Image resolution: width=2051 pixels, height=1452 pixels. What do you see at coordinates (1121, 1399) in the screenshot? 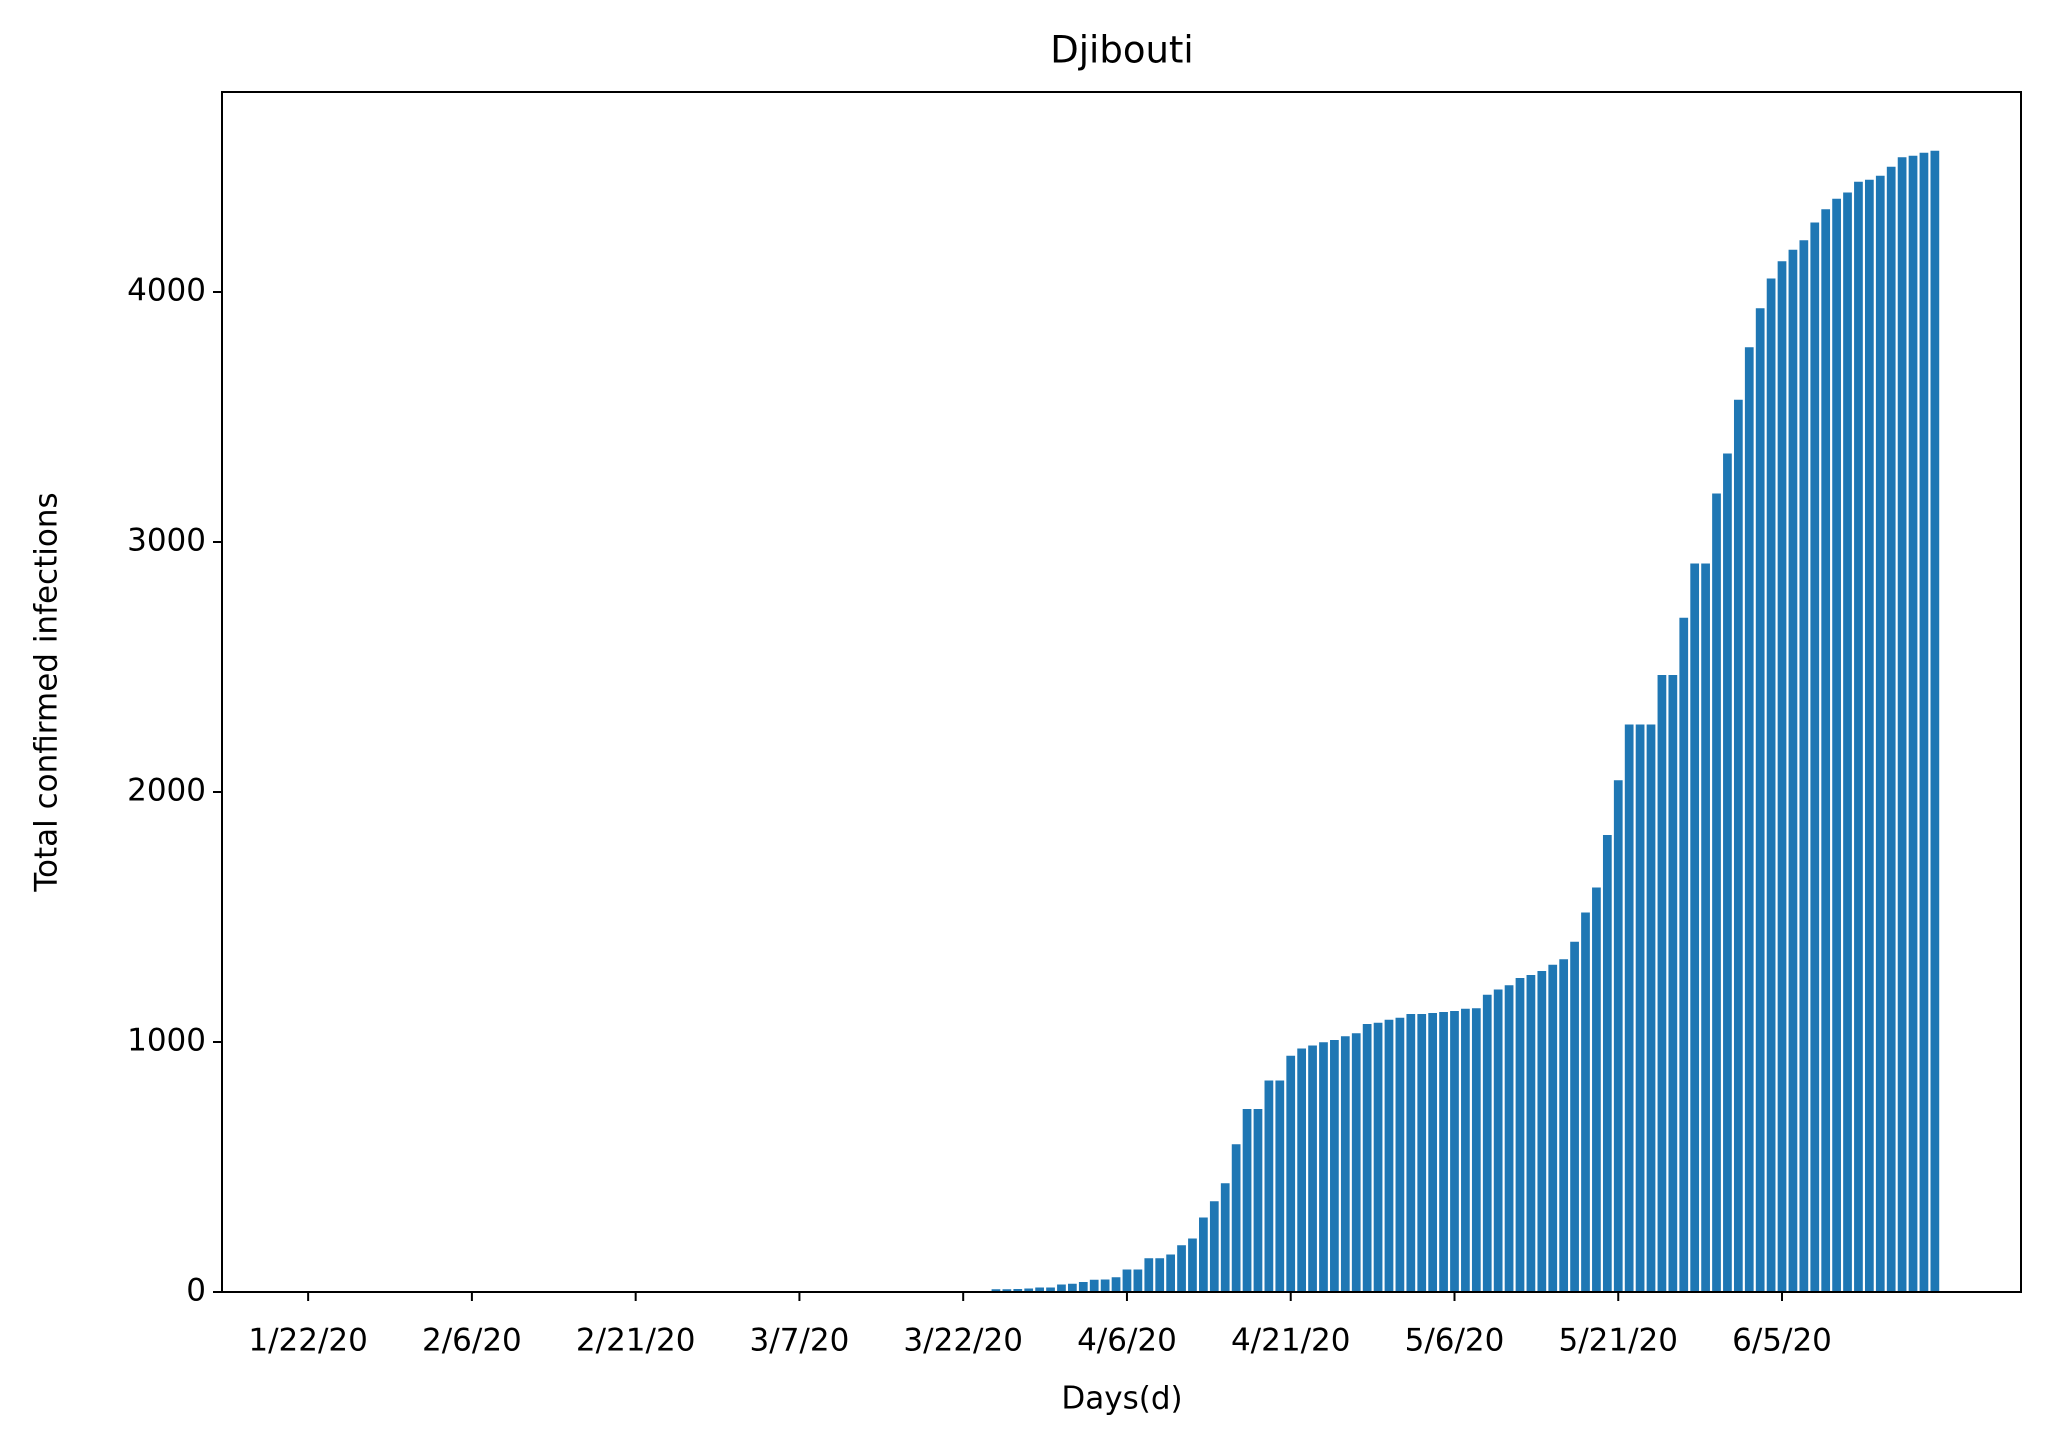
I see `x-axis-label: Days(d)` at bounding box center [1121, 1399].